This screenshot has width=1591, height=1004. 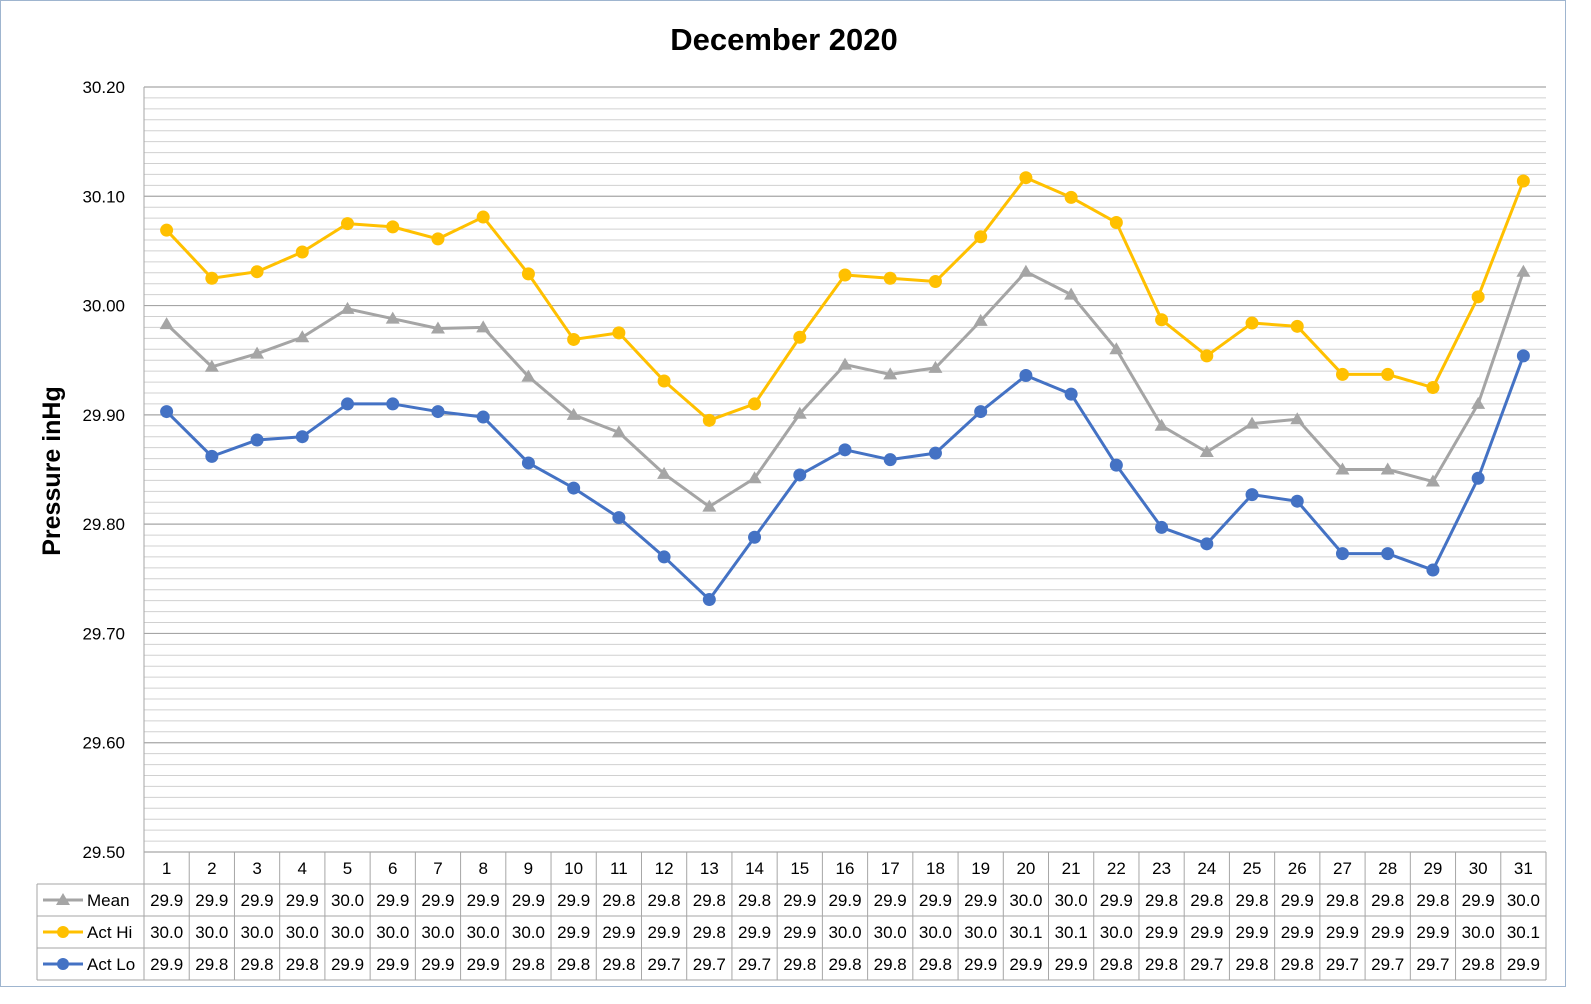 I want to click on legend-label: Act Lo, so click(x=111, y=964).